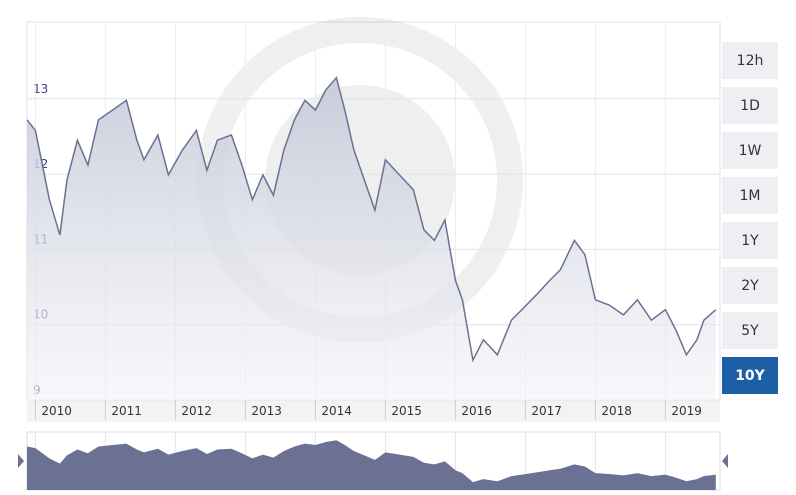 The image size is (796, 495). I want to click on x-tick-label: 2011, so click(126, 411).